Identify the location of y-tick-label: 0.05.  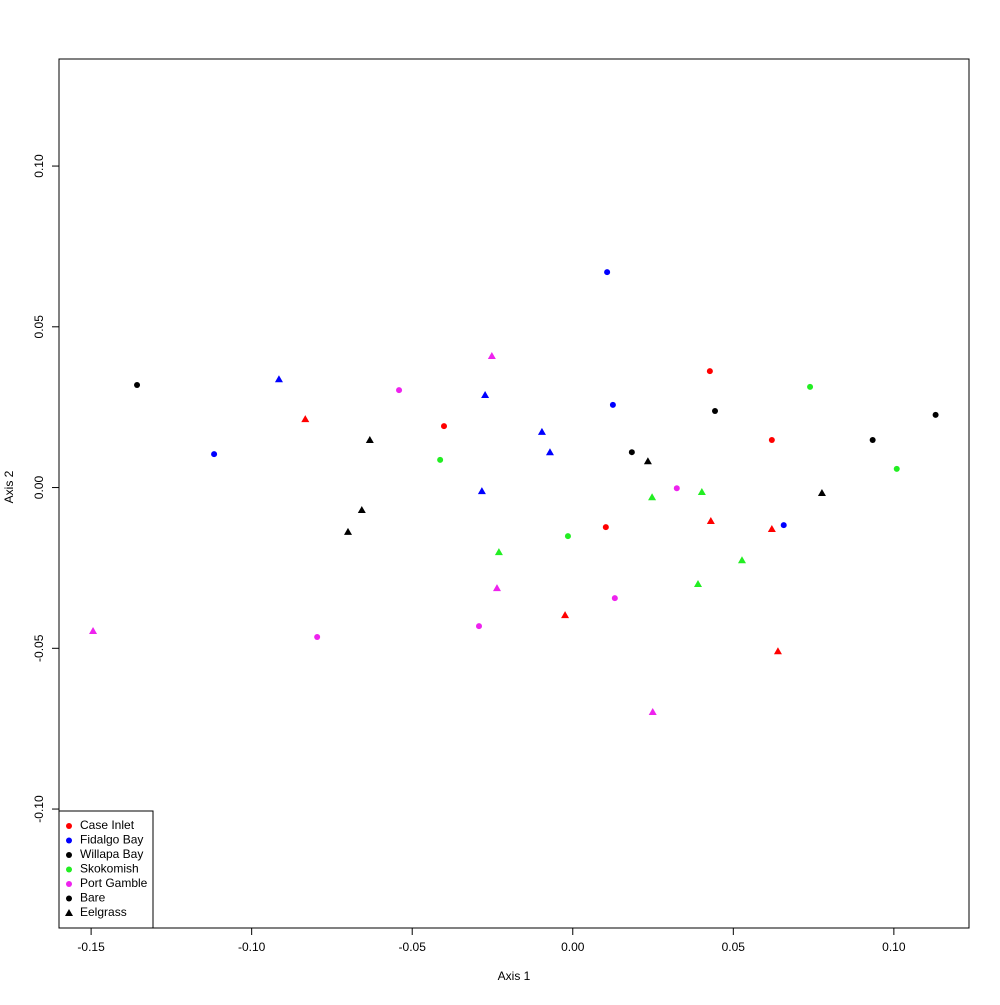
(39, 327).